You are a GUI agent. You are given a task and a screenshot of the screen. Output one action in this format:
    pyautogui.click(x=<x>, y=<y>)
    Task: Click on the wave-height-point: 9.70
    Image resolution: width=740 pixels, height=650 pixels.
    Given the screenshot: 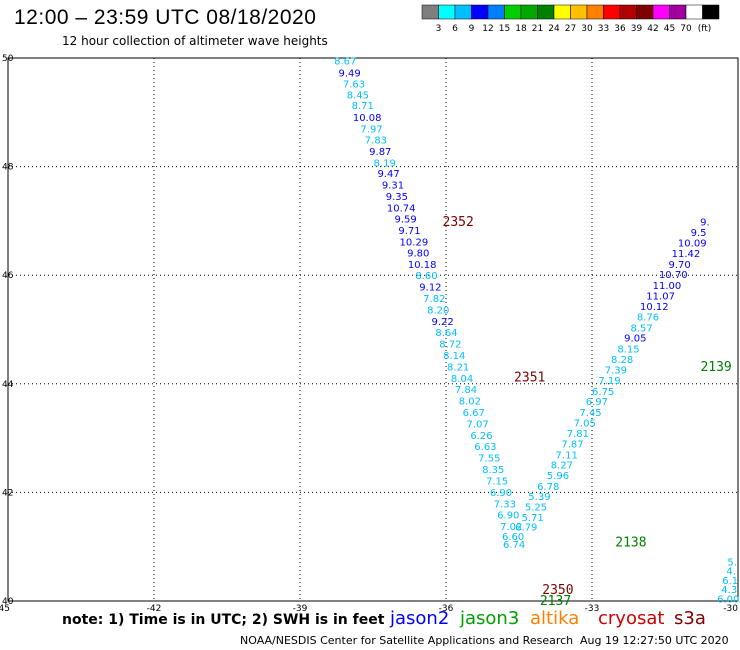 What is the action you would take?
    pyautogui.click(x=679, y=265)
    